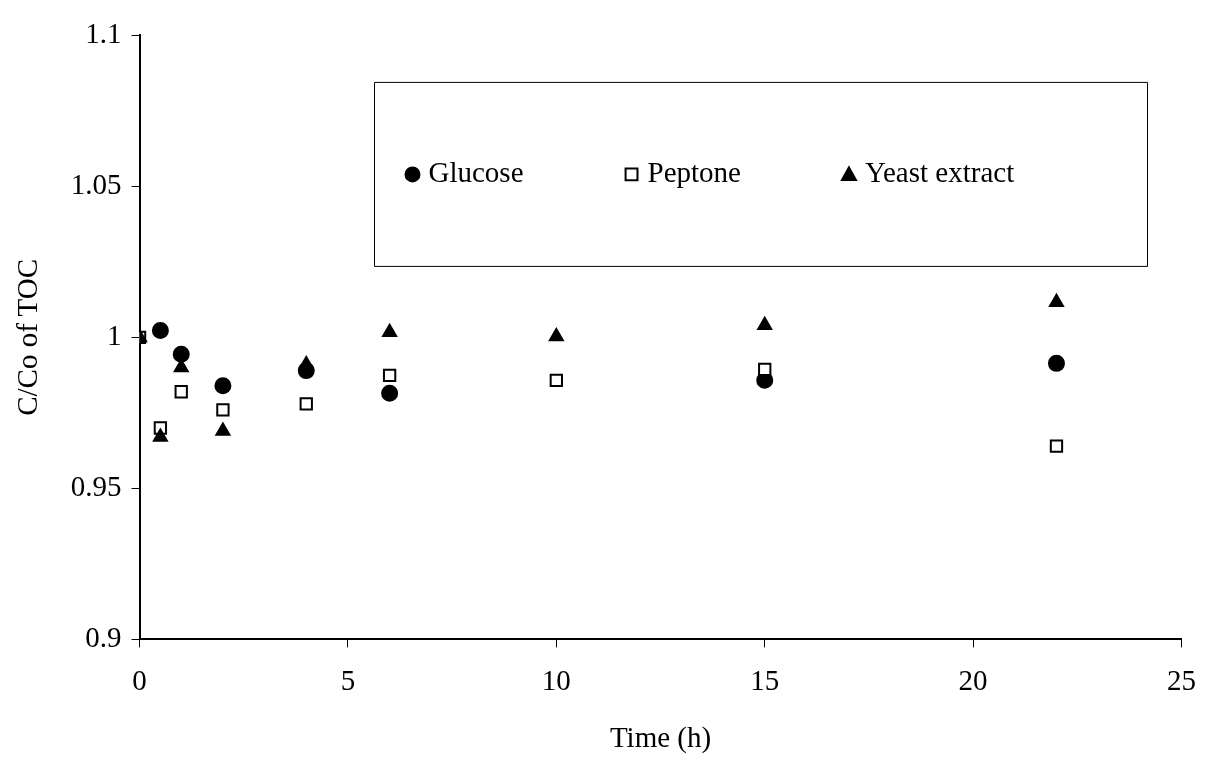 This screenshot has height=769, width=1222. Describe the element at coordinates (139, 680) in the screenshot. I see `x-tick-label: 0` at that location.